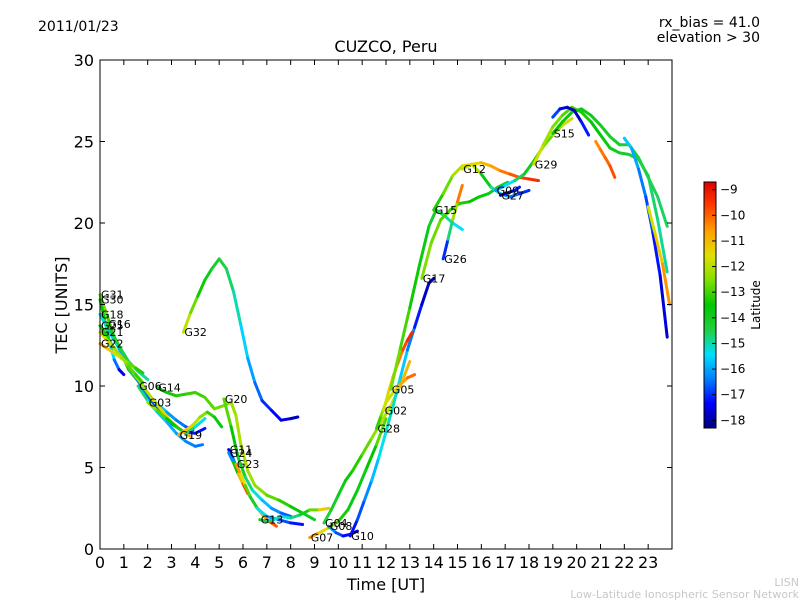  Describe the element at coordinates (148, 562) in the screenshot. I see `x-tick-label: 2` at that location.